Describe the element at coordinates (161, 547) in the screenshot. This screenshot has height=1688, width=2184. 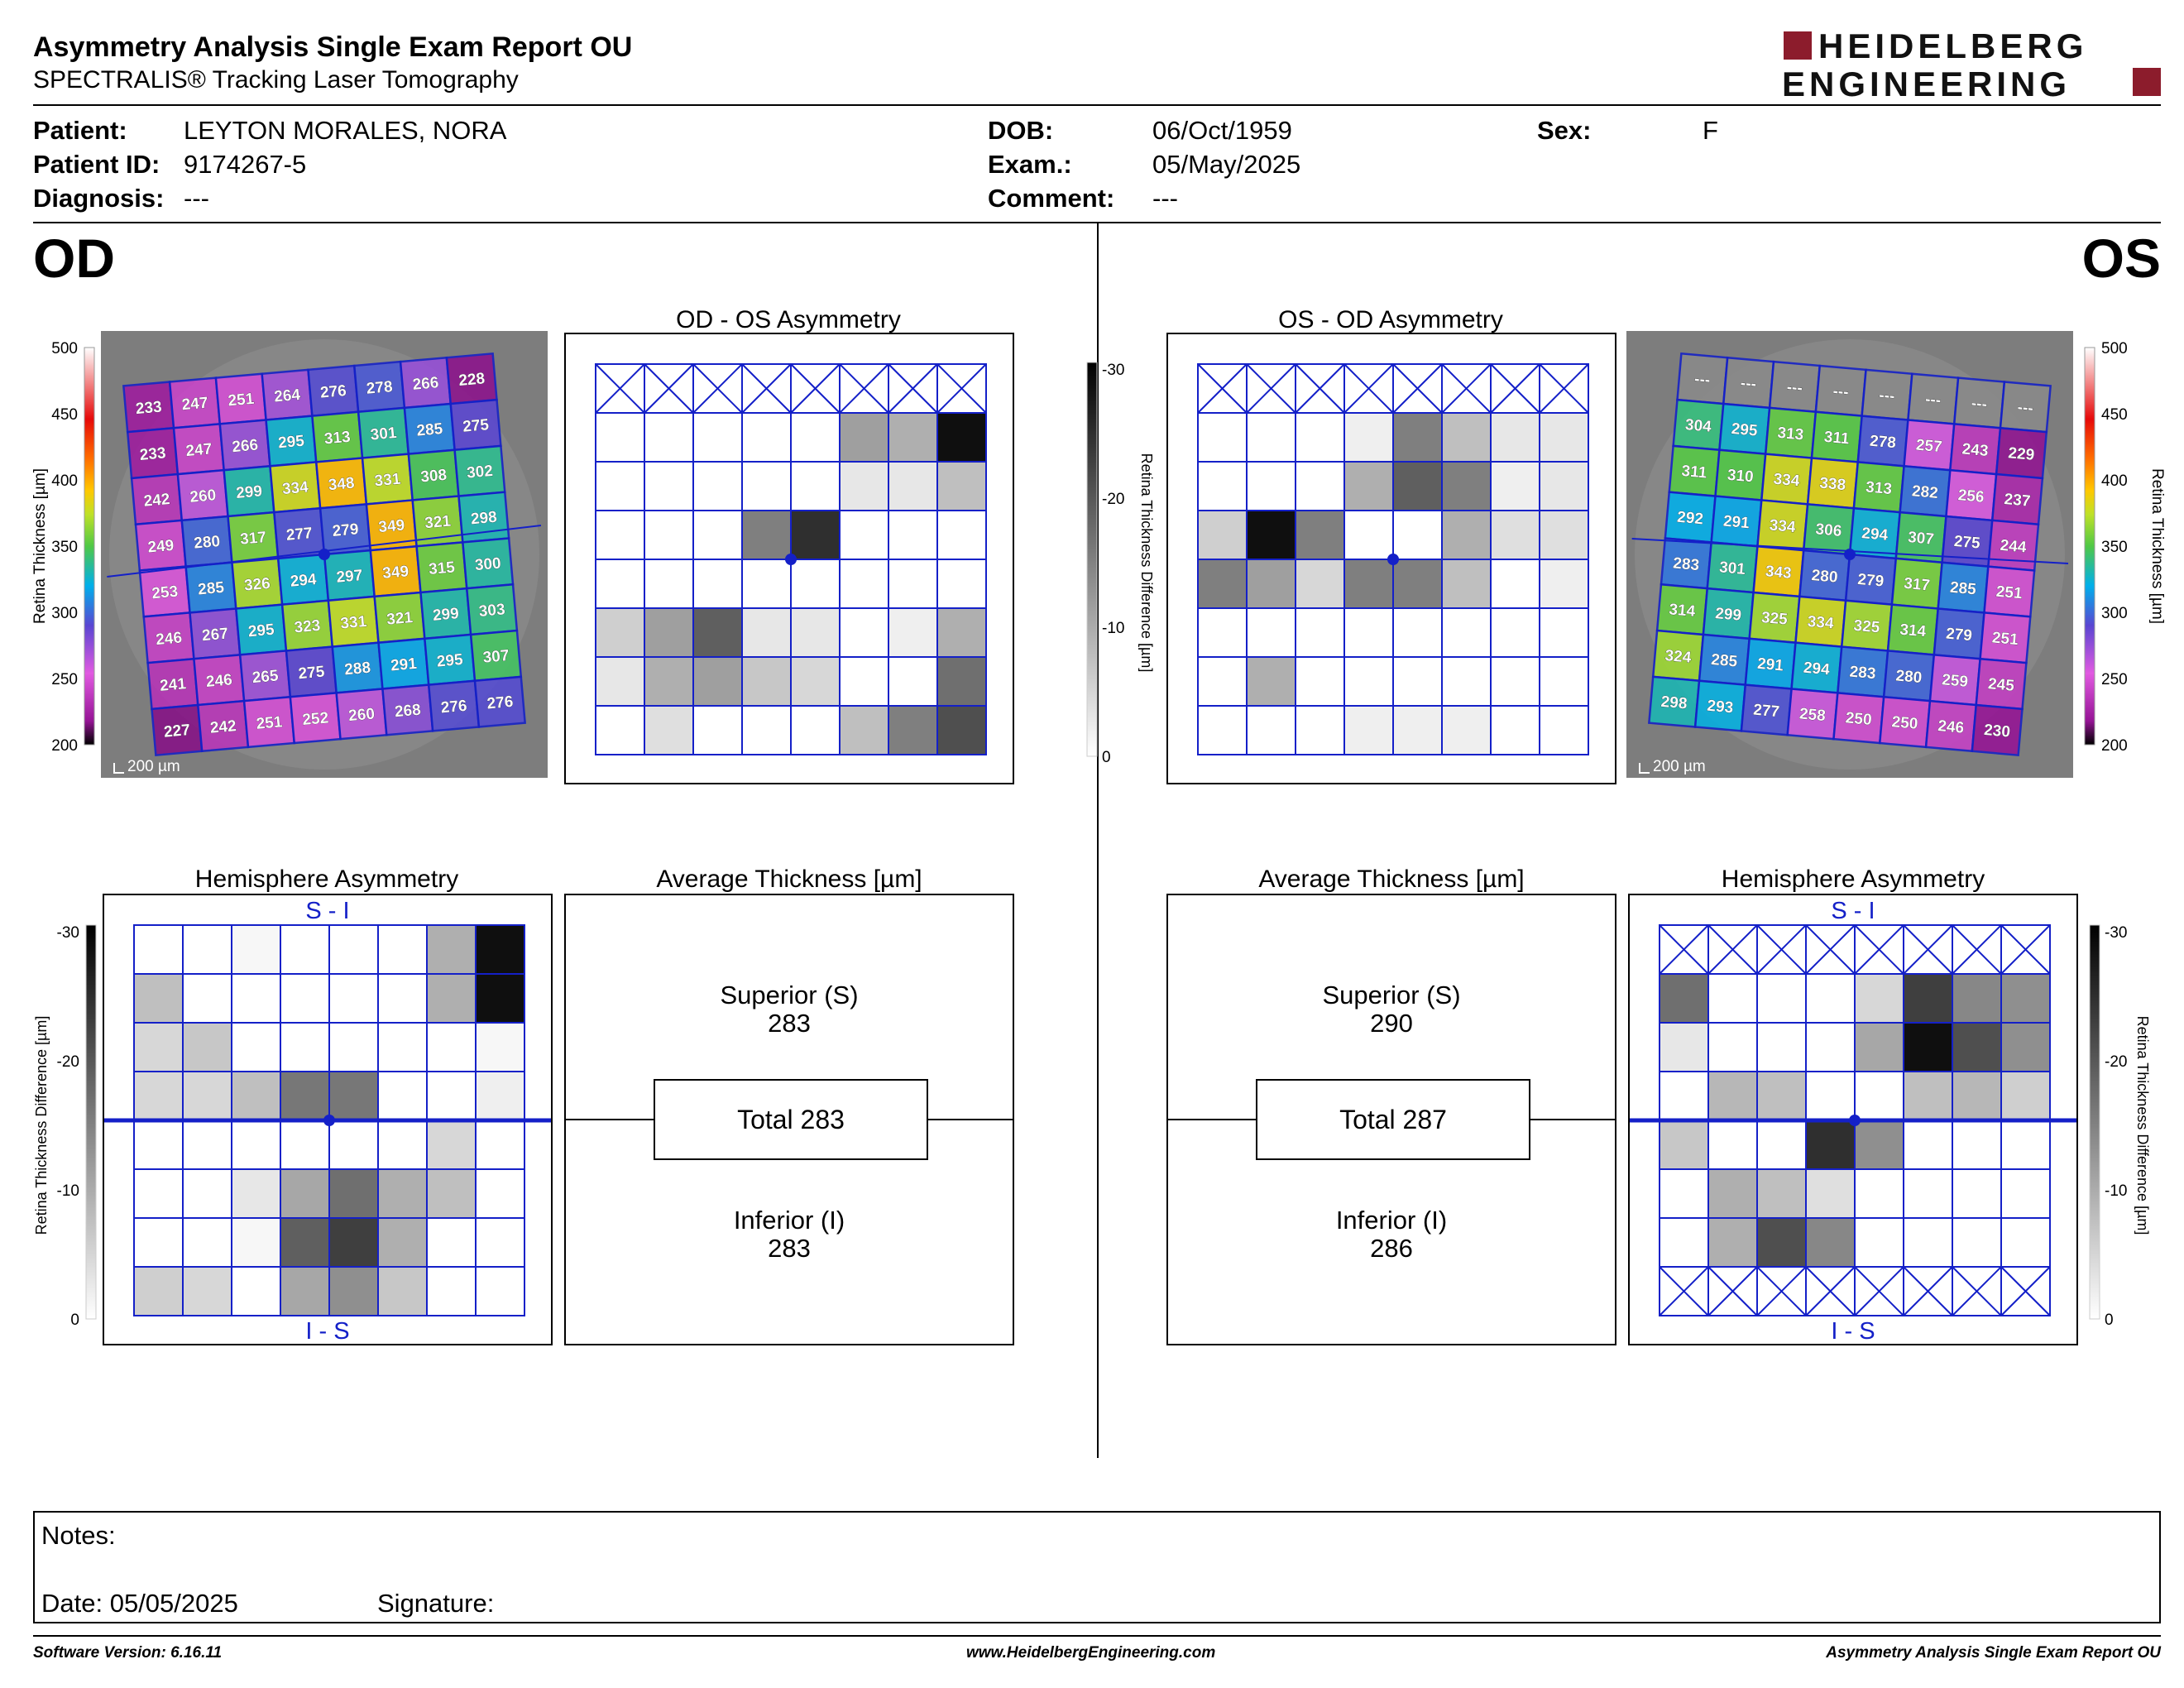
I see `thickness-value: 249` at that location.